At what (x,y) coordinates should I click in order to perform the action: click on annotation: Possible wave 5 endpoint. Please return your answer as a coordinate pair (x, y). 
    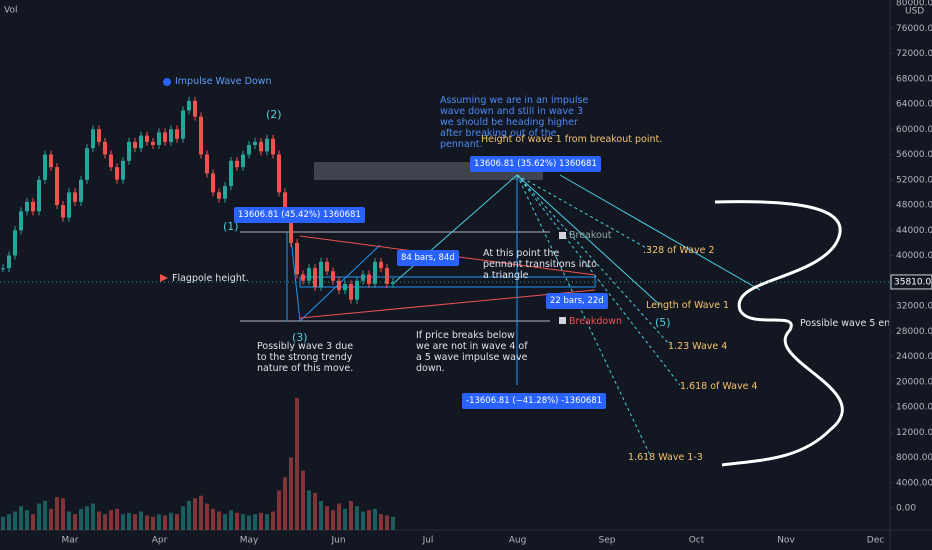
    Looking at the image, I should click on (844, 323).